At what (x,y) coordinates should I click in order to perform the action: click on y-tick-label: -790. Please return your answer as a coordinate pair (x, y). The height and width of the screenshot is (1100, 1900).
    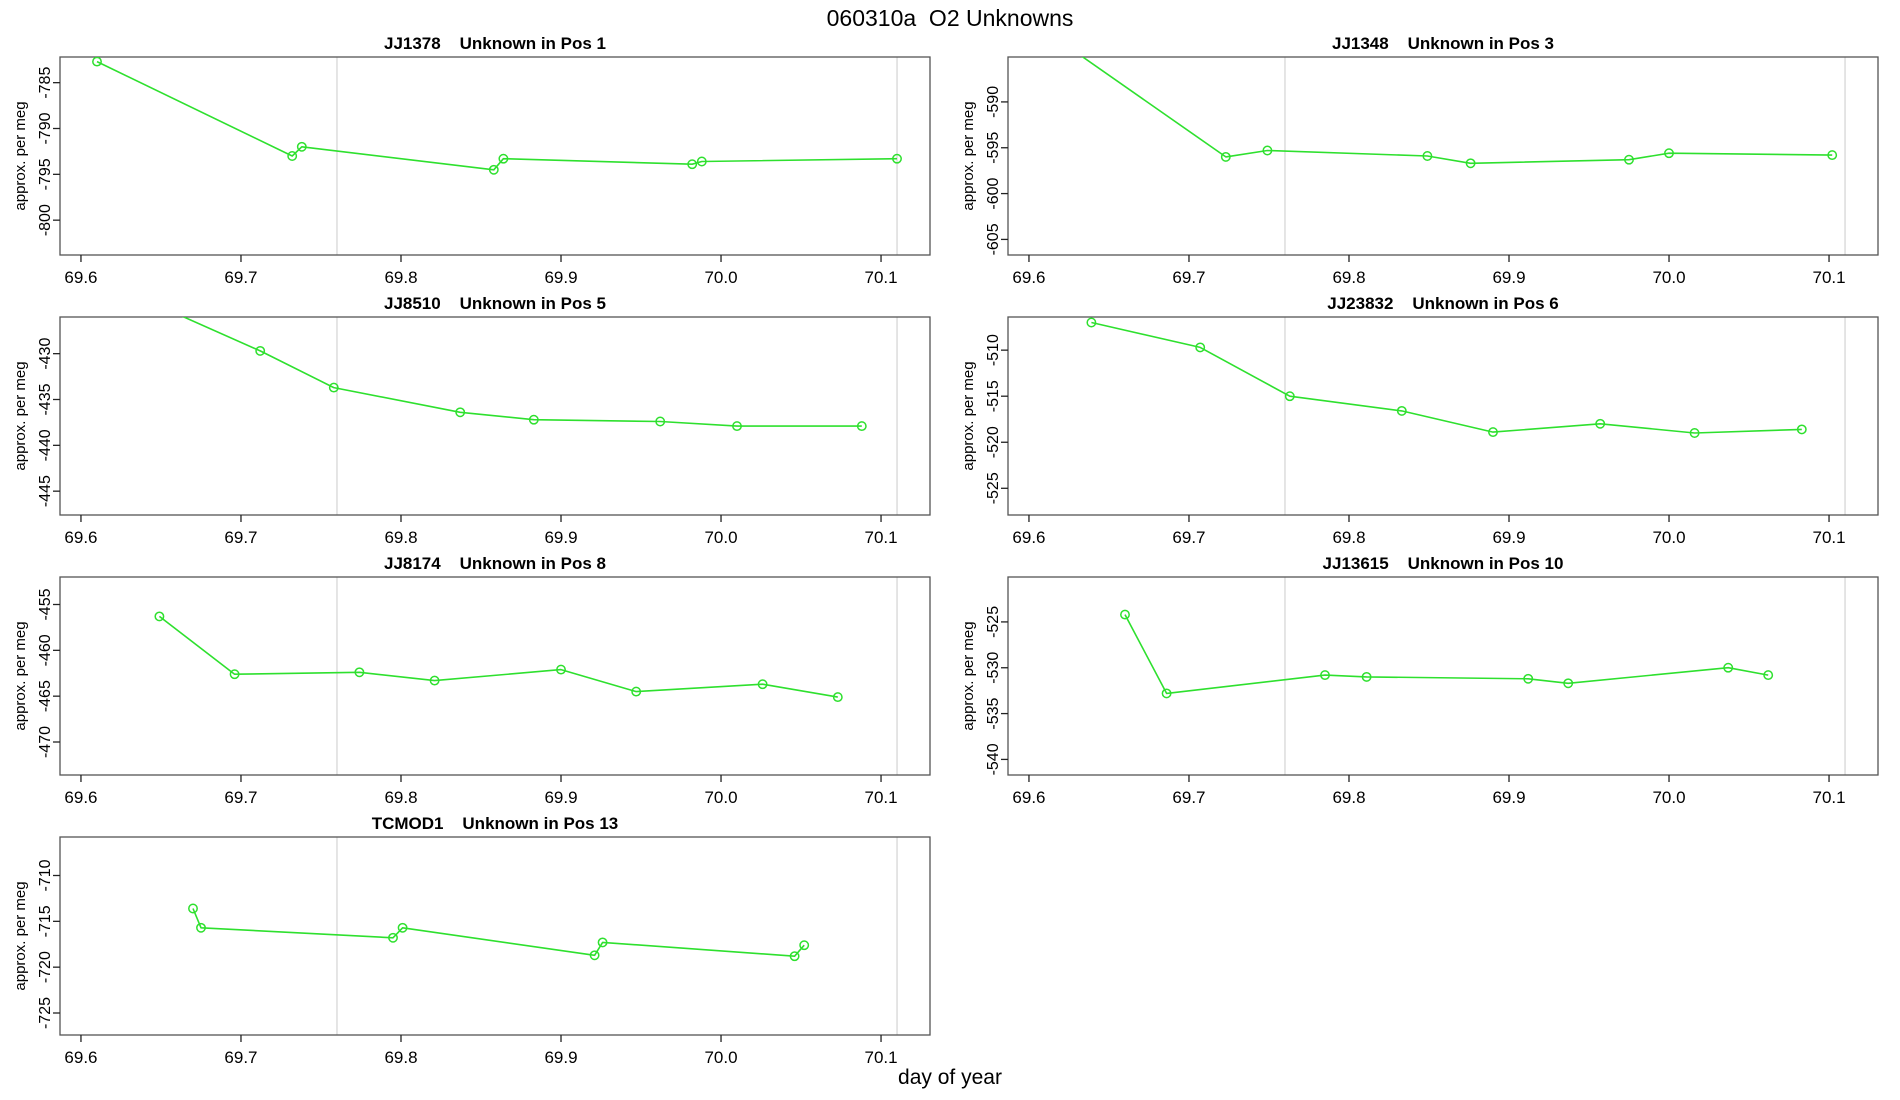
    Looking at the image, I should click on (45, 128).